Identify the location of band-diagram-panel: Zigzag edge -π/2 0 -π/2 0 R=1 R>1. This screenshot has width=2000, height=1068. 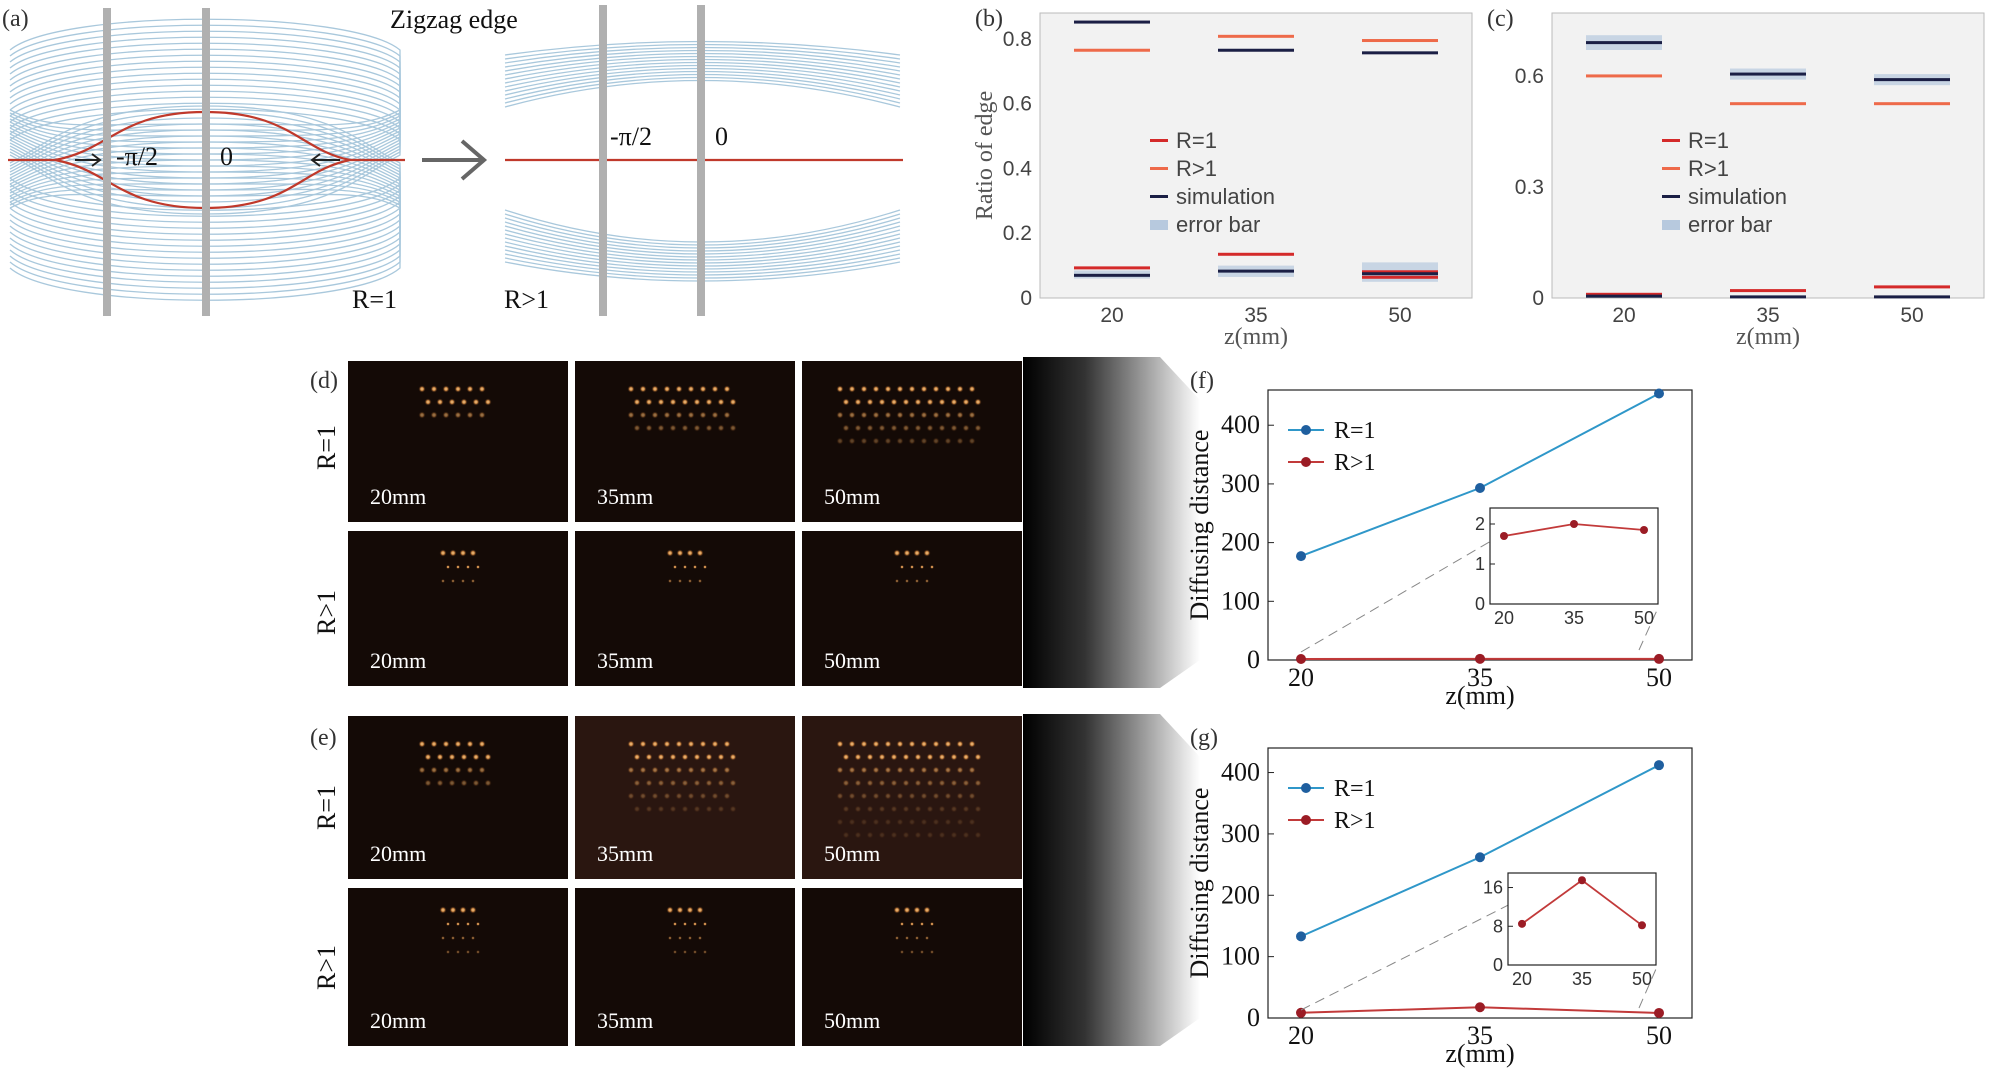
(455, 160).